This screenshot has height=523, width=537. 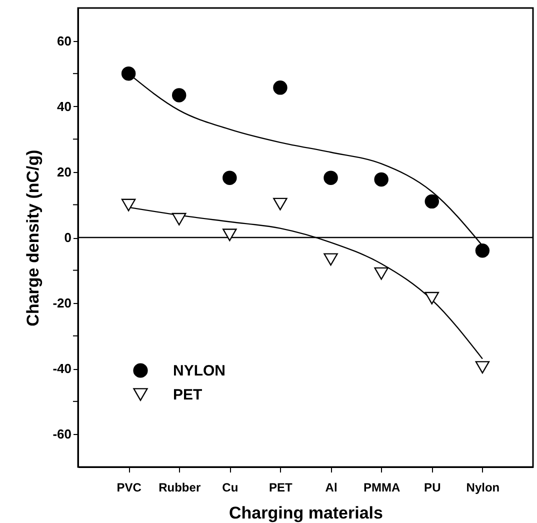 I want to click on y-axis-title: Charge density (nC/g), so click(x=33, y=238).